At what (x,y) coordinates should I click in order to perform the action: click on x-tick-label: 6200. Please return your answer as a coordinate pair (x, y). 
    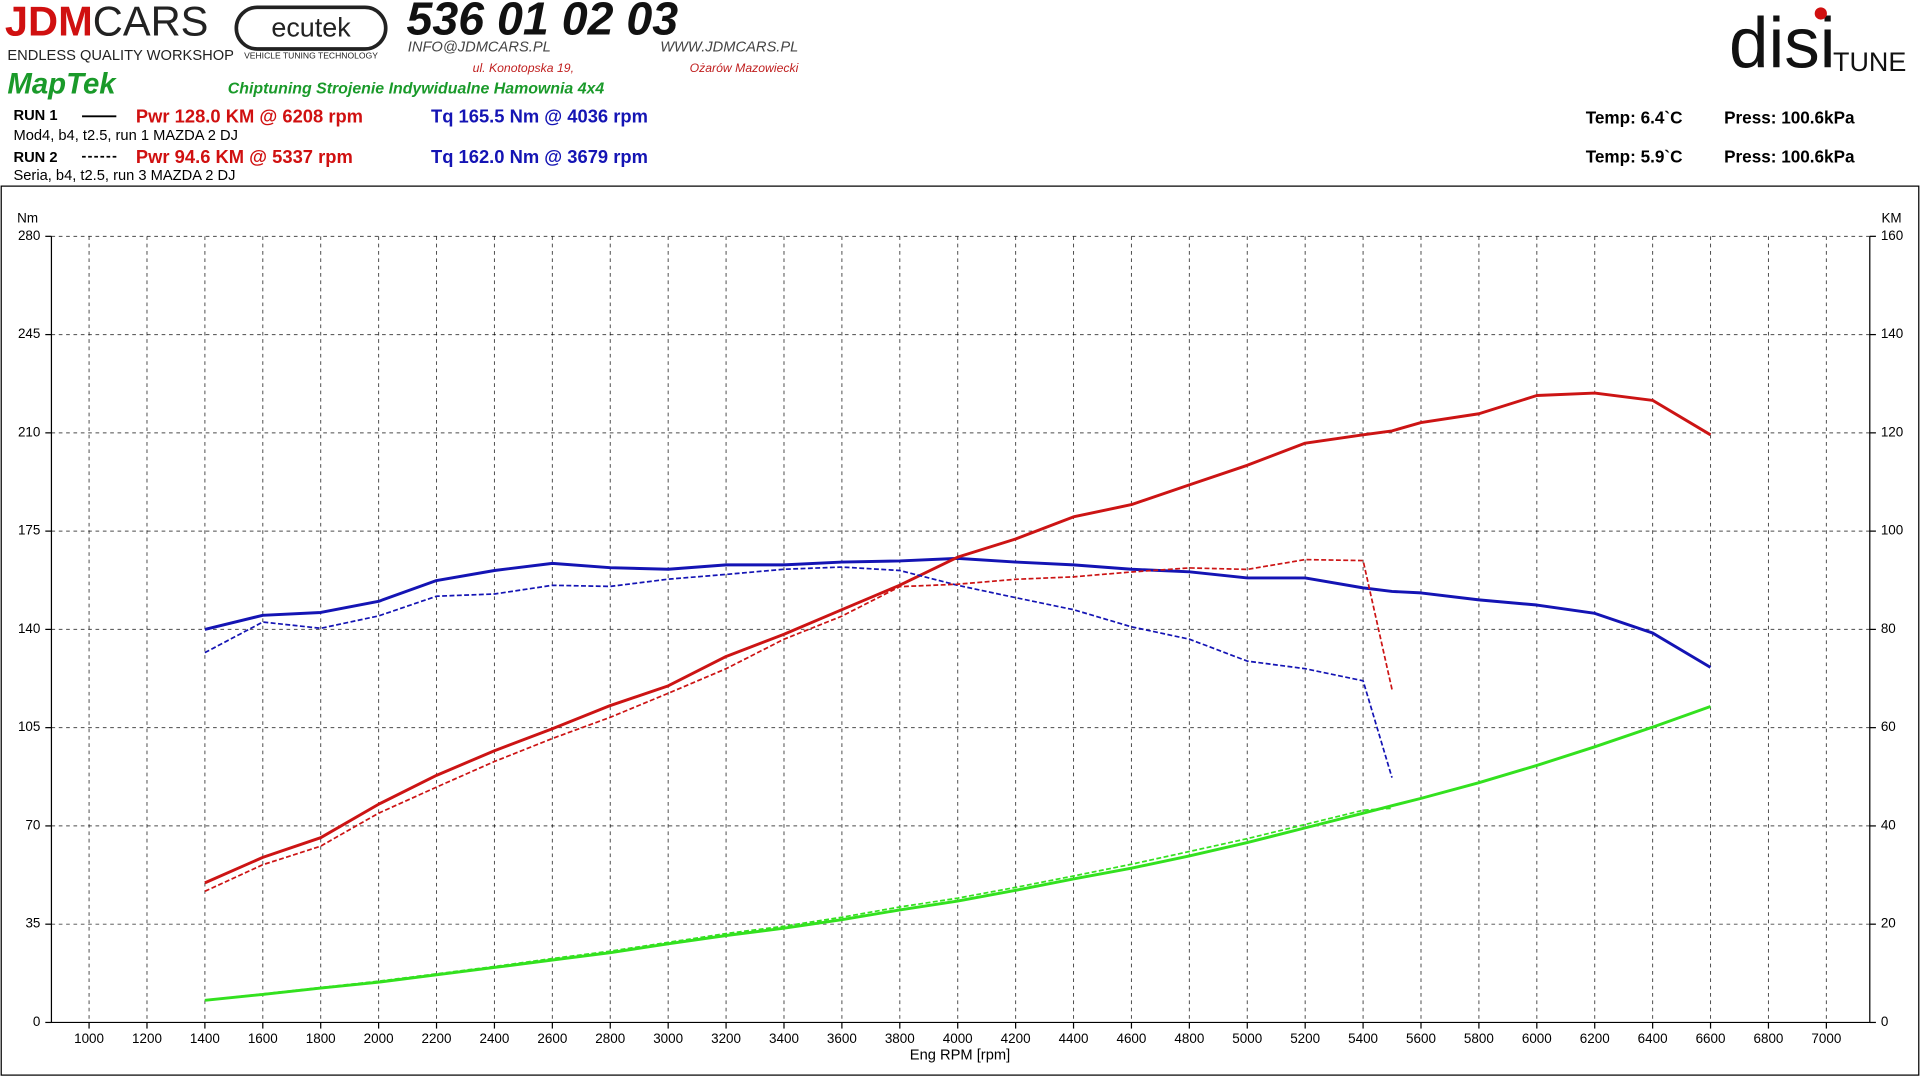
    Looking at the image, I should click on (1595, 1038).